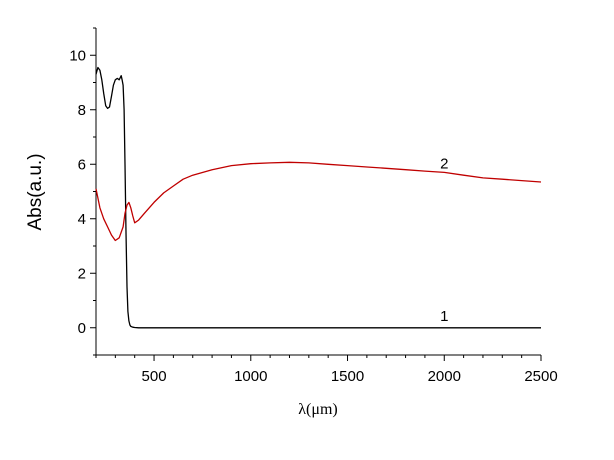 The width and height of the screenshot is (614, 460). Describe the element at coordinates (318, 201) in the screenshot. I see `series-2-line` at that location.